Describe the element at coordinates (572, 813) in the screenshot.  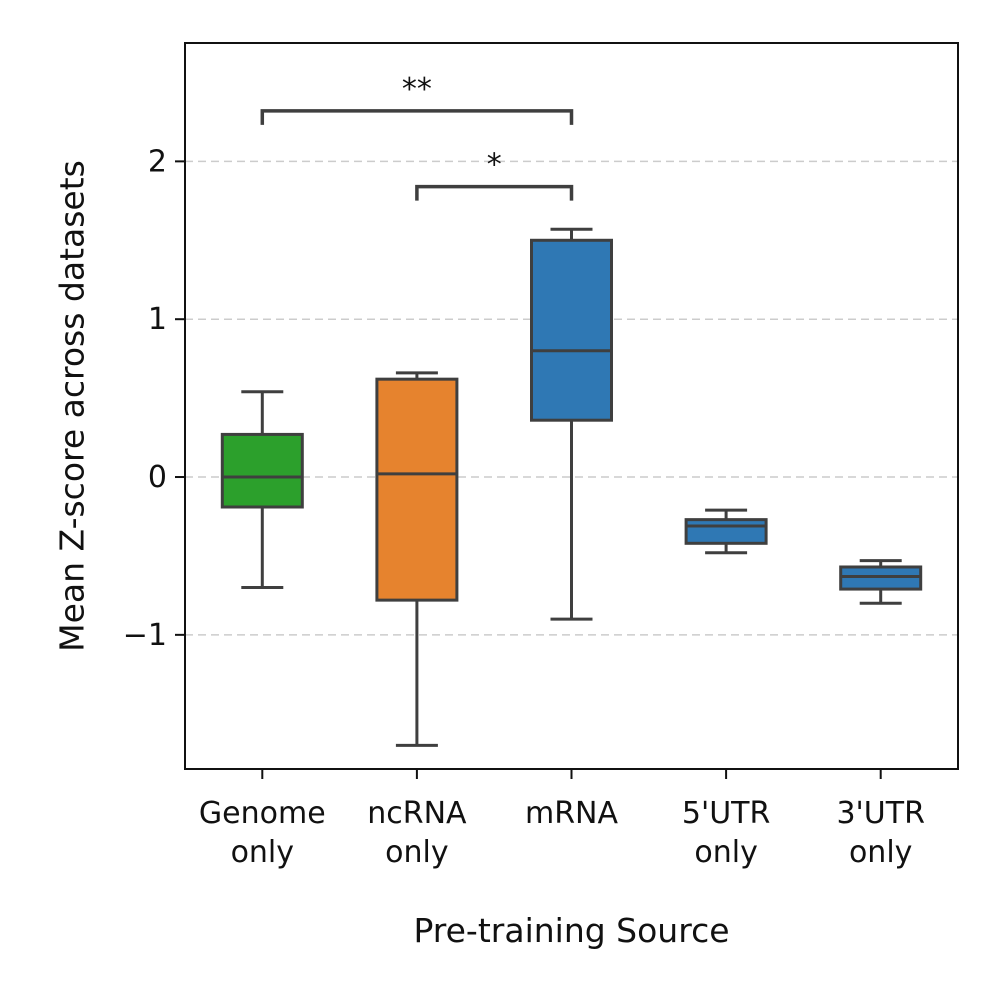
I see `x-tick-label: mRNA` at that location.